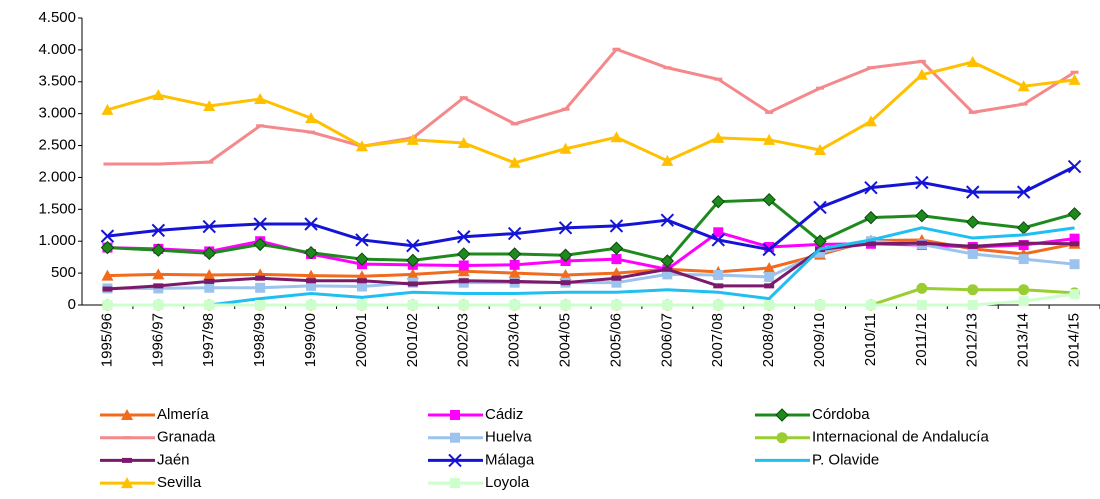 This screenshot has height=499, width=1100. I want to click on x-tick-label: 2009/10, so click(819, 340).